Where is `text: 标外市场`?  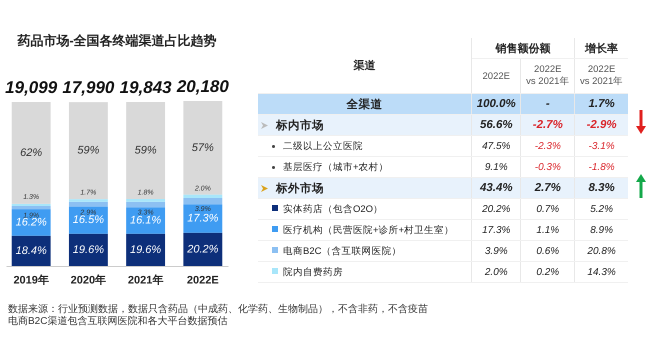
text: 标外市场 is located at coordinates (365, 188).